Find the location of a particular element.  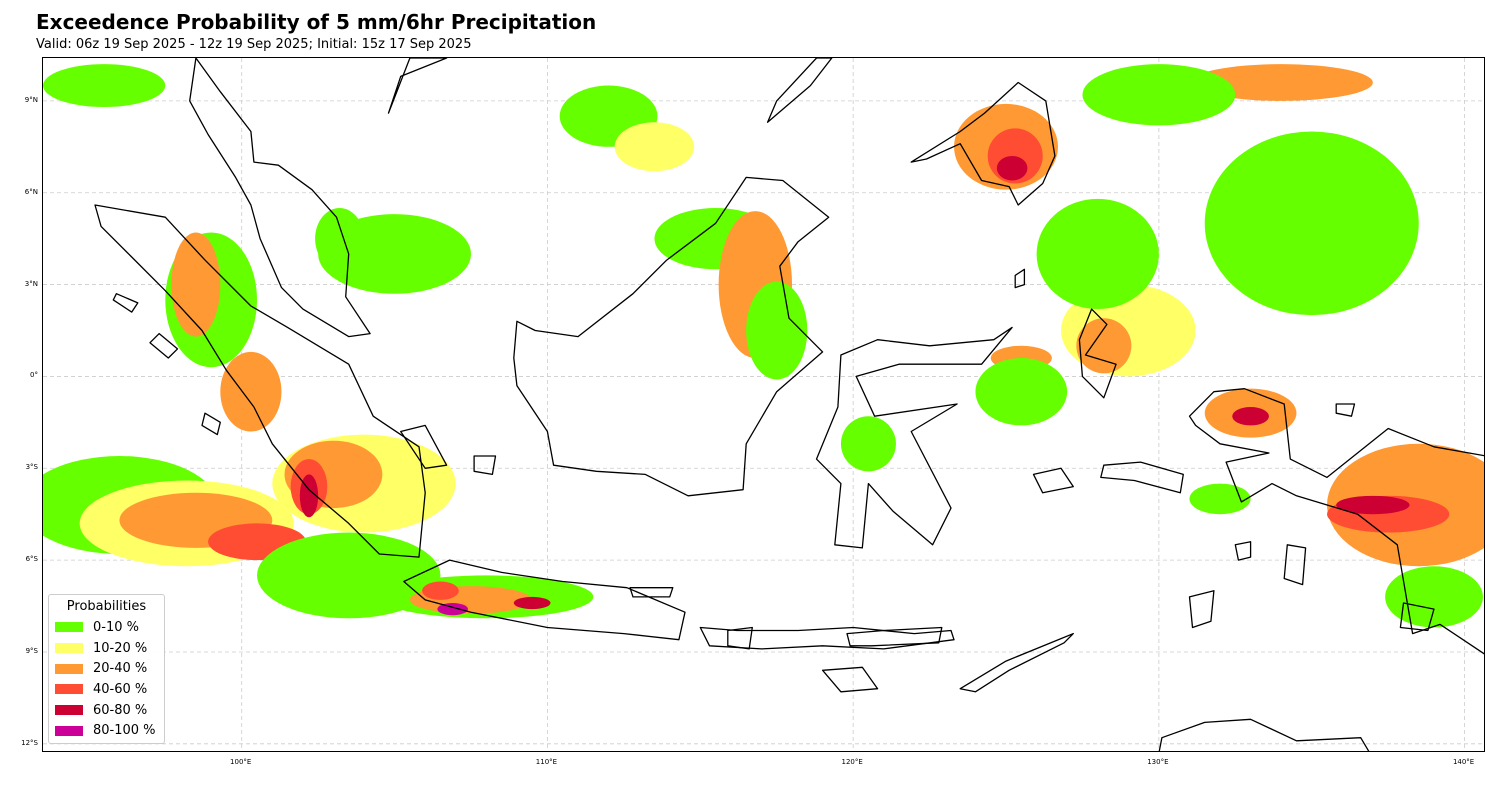

legend-item-0: 0-10 % is located at coordinates (106, 627).